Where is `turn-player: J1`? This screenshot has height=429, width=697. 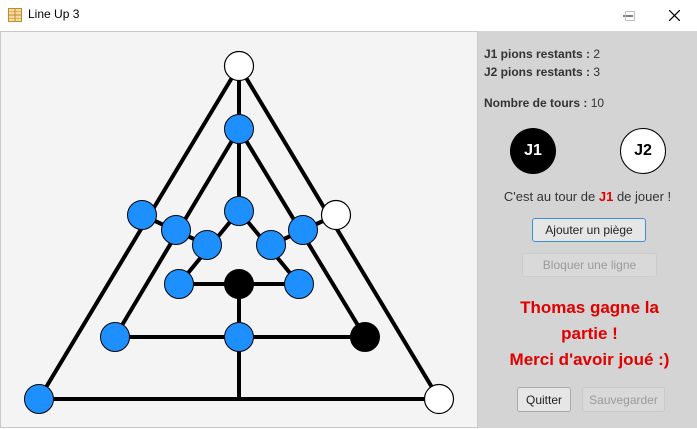
turn-player: J1 is located at coordinates (606, 196).